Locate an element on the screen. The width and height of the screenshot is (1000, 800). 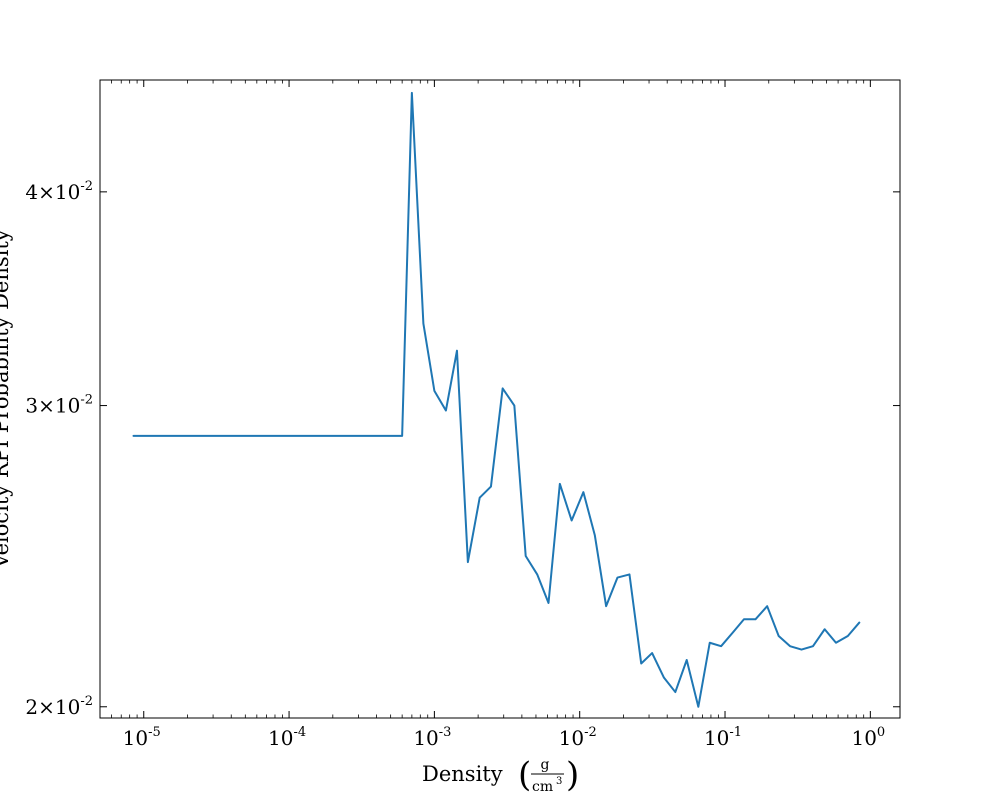
y-tick-label: 2×10-2 is located at coordinates (59, 706).